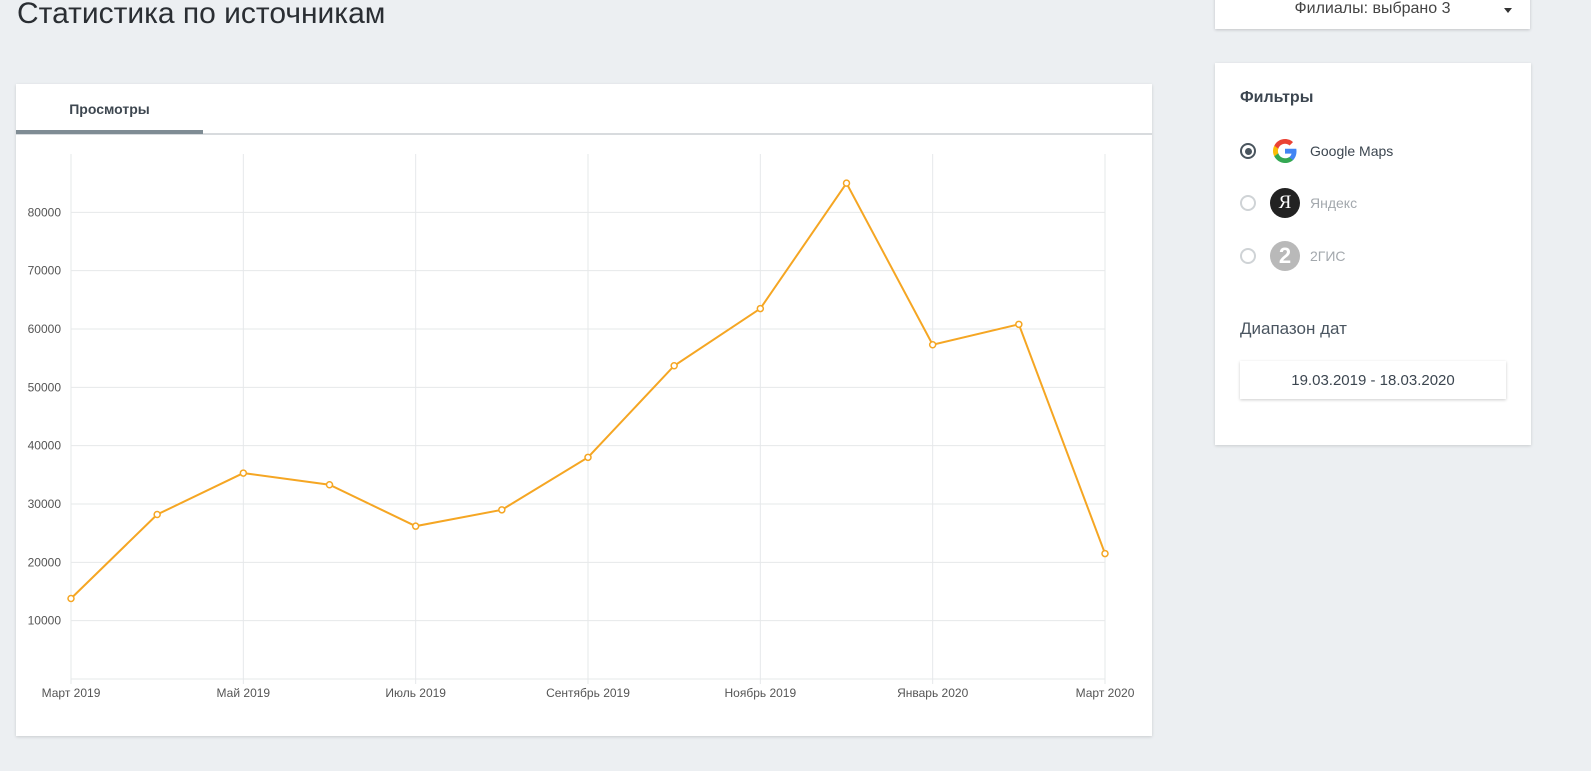 This screenshot has height=771, width=1591. What do you see at coordinates (1352, 151) in the screenshot?
I see `source-label-google-maps: Google Maps` at bounding box center [1352, 151].